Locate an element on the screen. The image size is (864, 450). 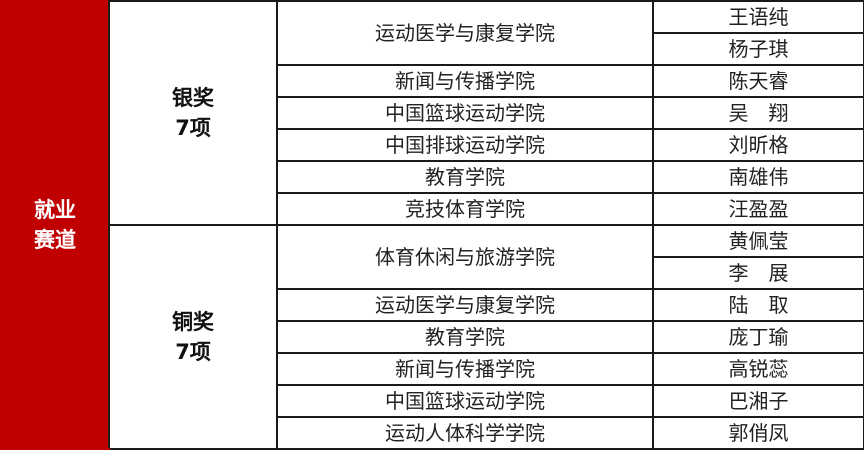
student-cell: 陆 取 is located at coordinates (758, 305).